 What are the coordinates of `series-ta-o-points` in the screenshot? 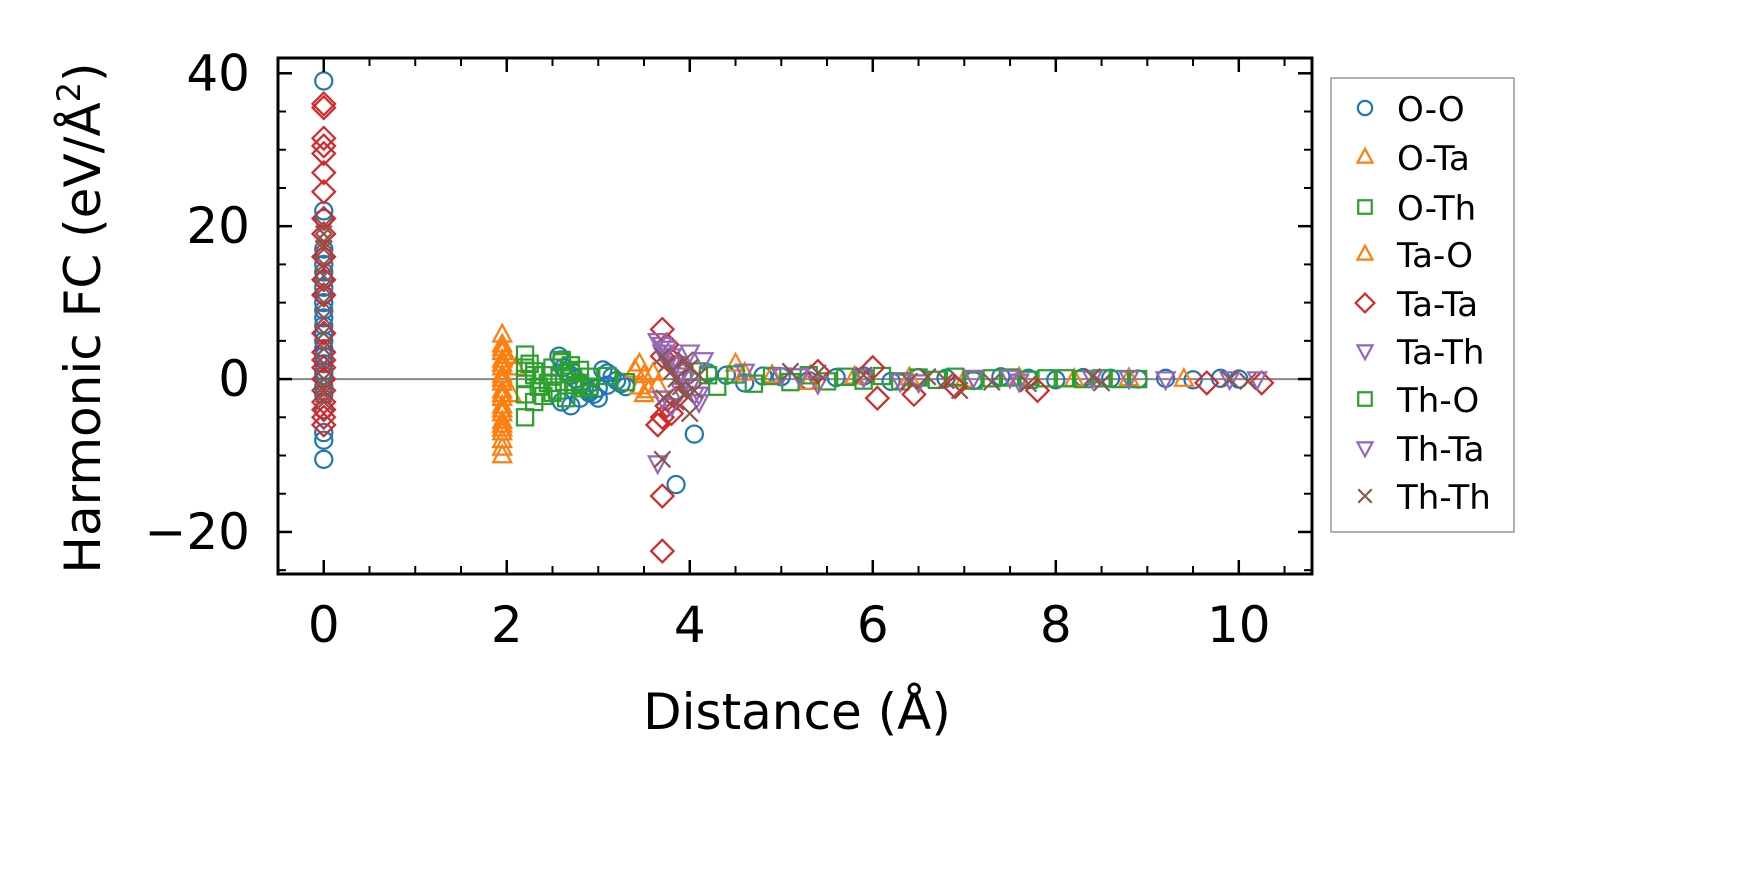 It's located at (580, 384).